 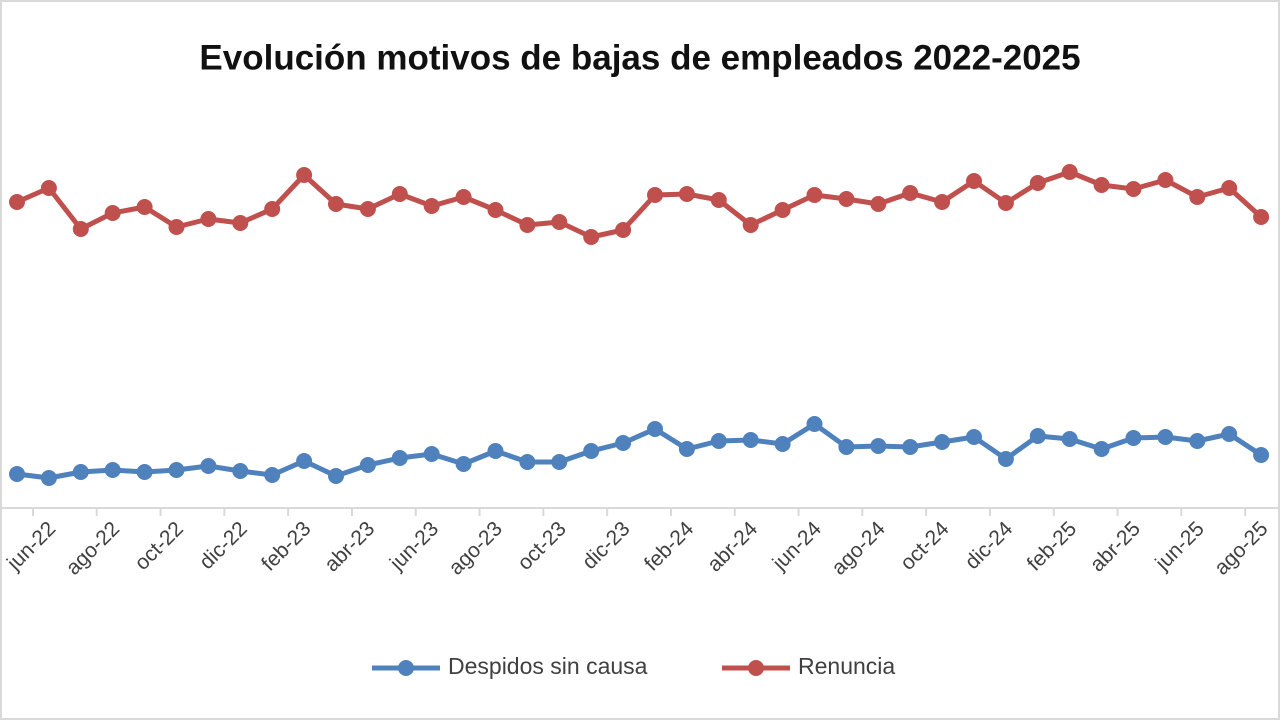 I want to click on legend-label: Renuncia, so click(x=846, y=666).